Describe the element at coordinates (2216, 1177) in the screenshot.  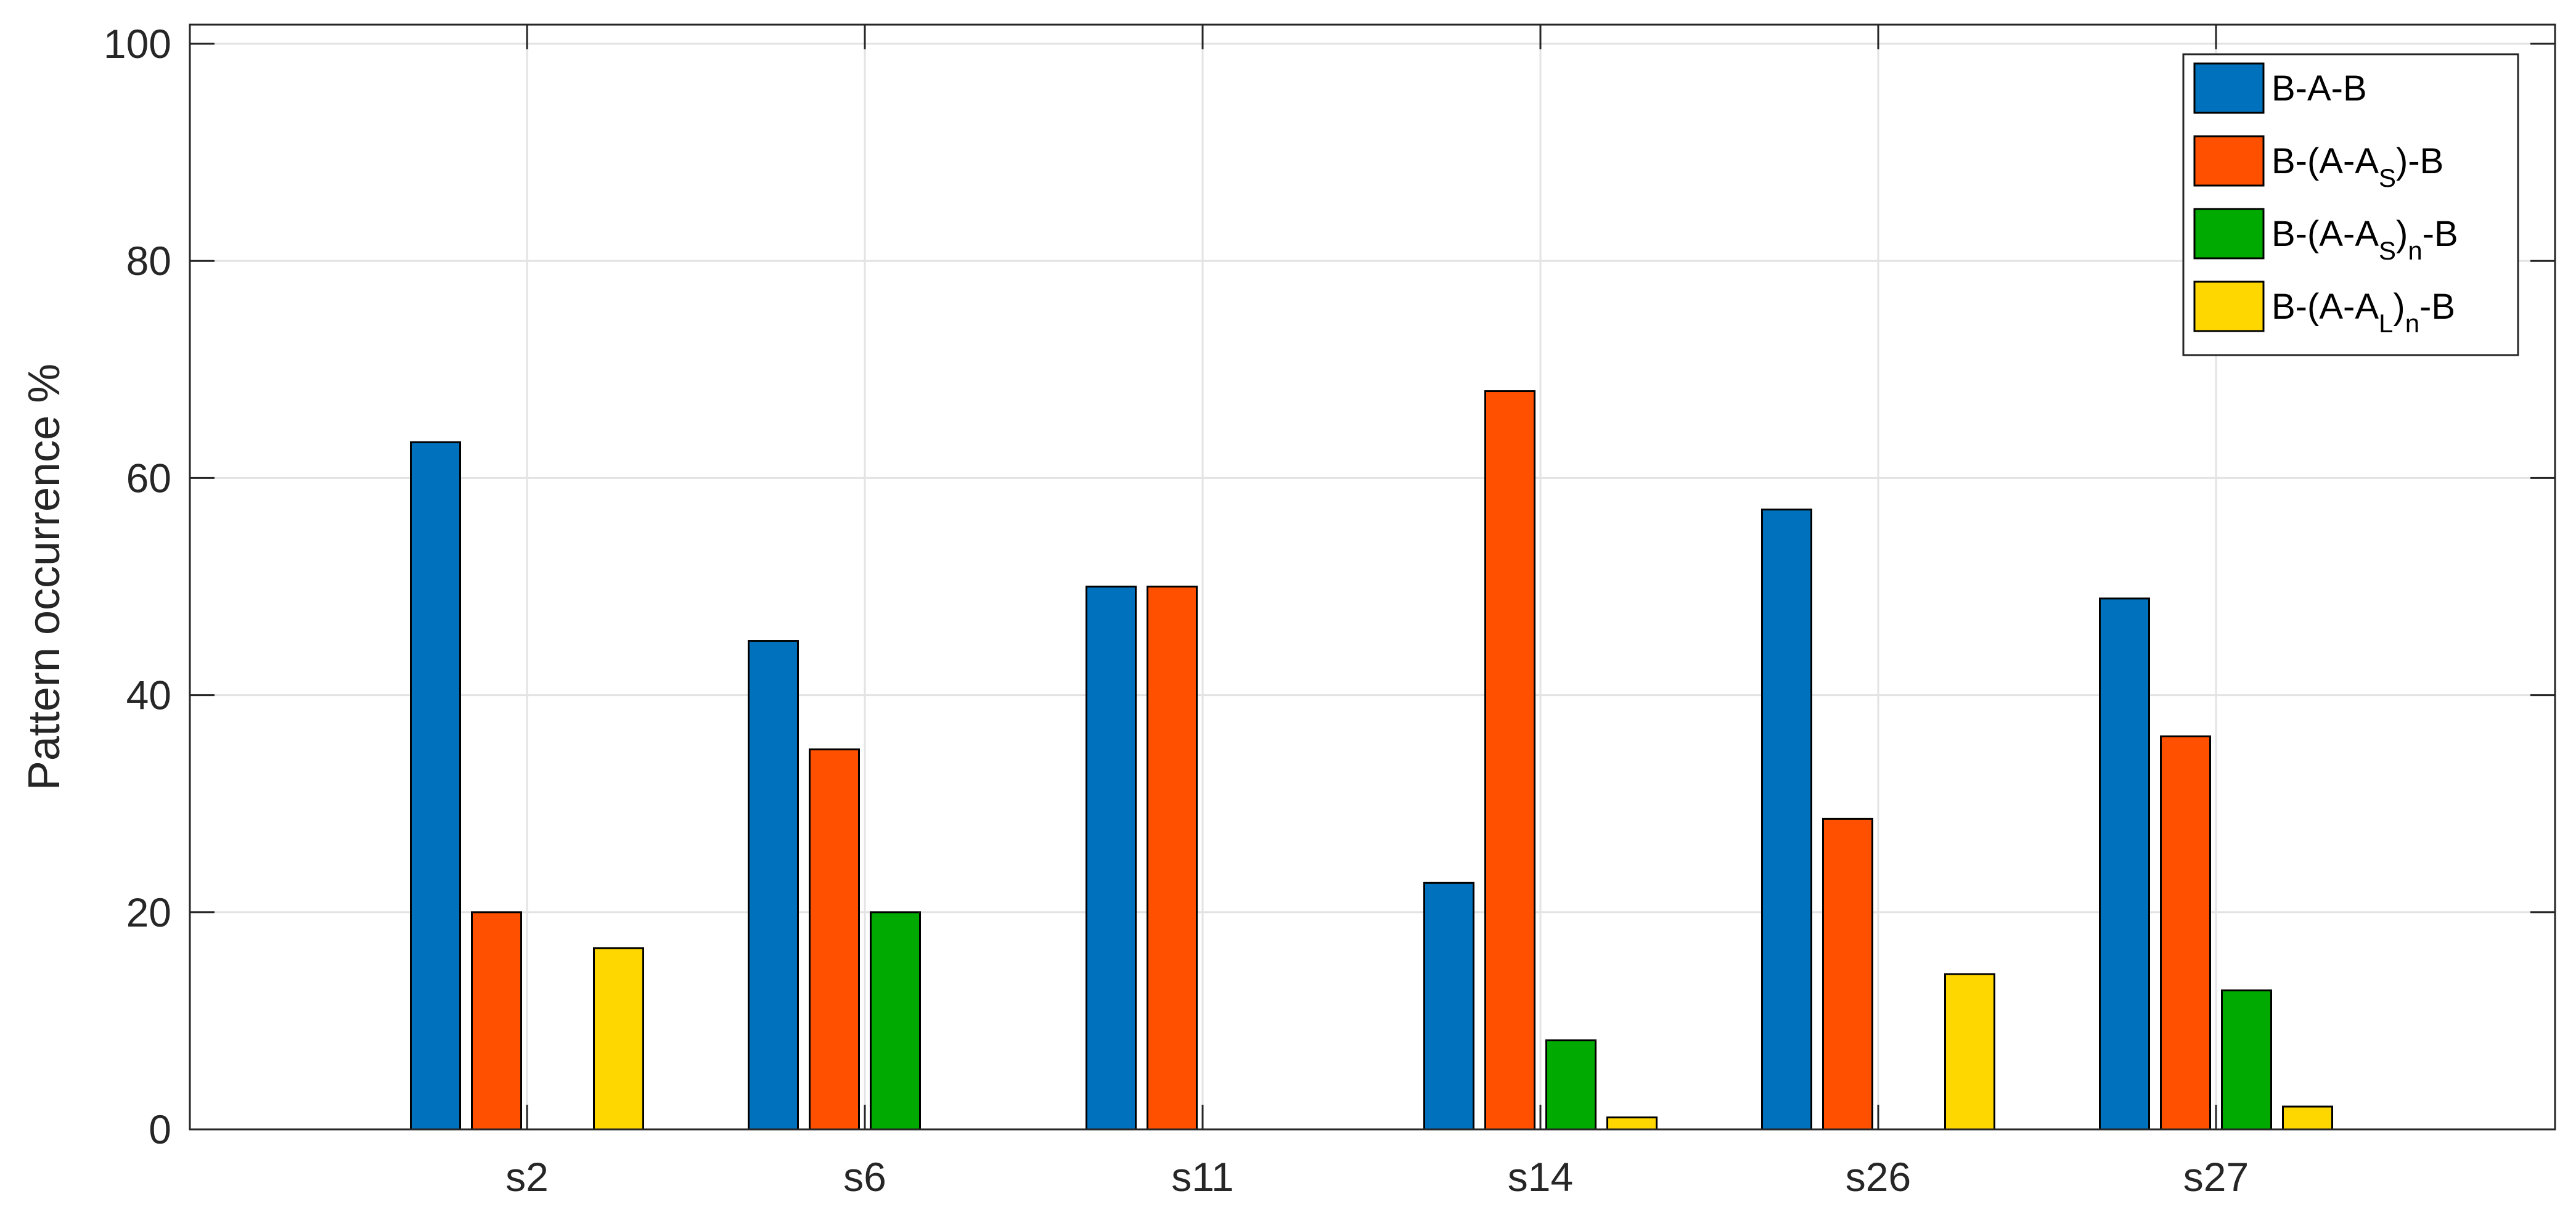
I see `x-tick-label-s27: s27` at that location.